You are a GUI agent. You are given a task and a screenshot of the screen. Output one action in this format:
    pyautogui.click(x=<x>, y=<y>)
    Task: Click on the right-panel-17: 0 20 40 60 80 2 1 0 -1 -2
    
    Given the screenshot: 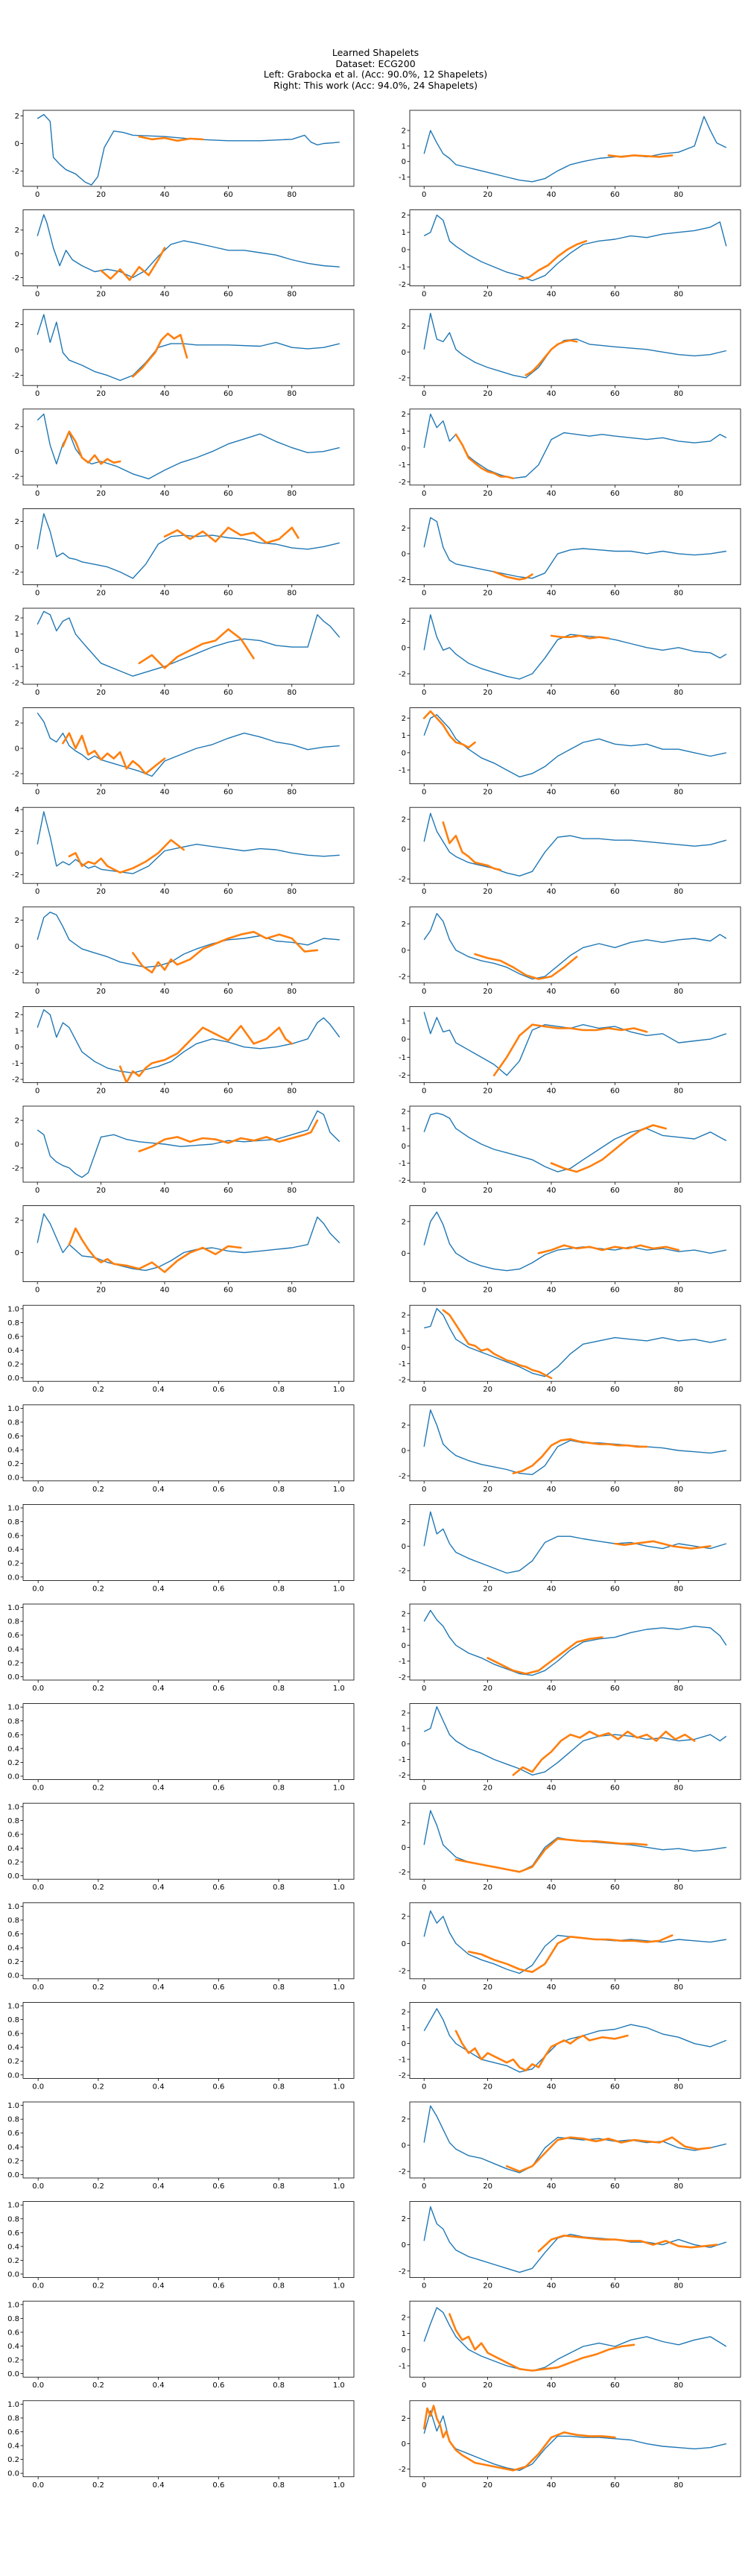 What is the action you would take?
    pyautogui.click(x=570, y=1748)
    